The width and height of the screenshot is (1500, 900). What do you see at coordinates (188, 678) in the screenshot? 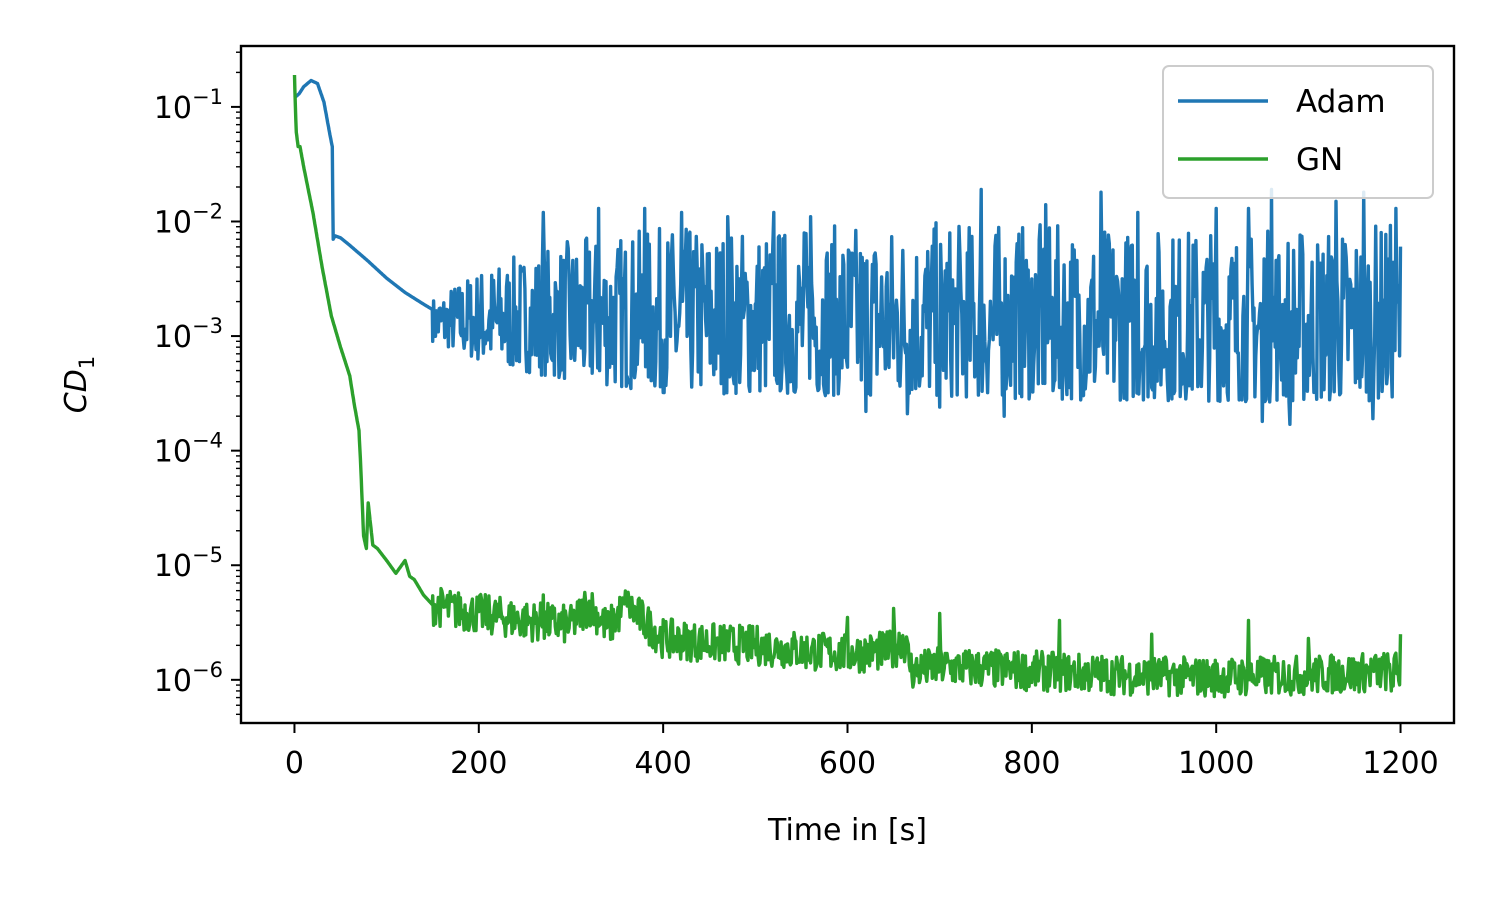
I see `y-tick-label: 10⁻⁶` at bounding box center [188, 678].